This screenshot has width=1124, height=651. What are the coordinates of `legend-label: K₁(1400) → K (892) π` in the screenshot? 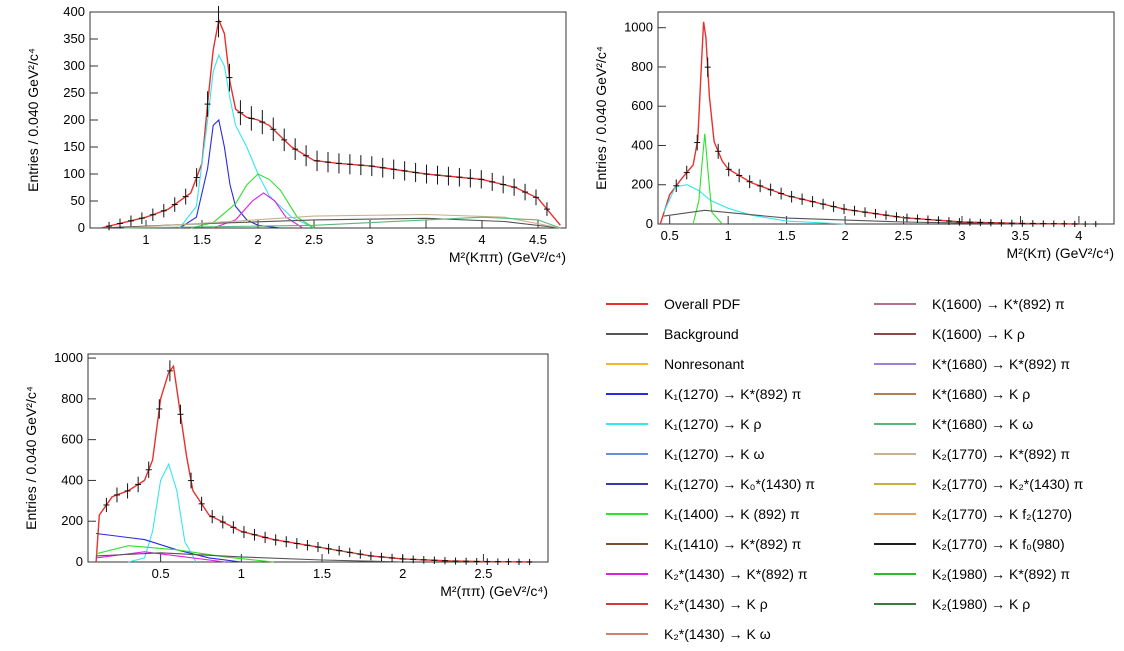 It's located at (732, 514).